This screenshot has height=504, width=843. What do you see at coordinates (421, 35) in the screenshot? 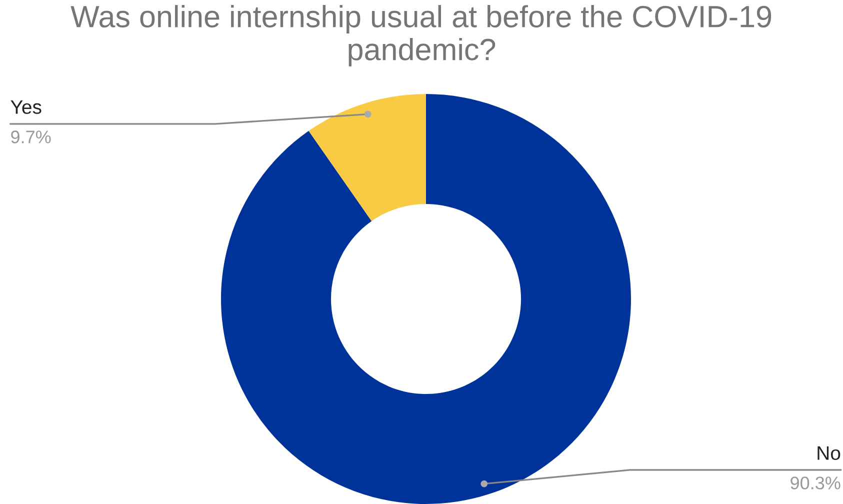
I see `chart-title: Was online internship usual at before the COVID-19 pandemic?` at bounding box center [421, 35].